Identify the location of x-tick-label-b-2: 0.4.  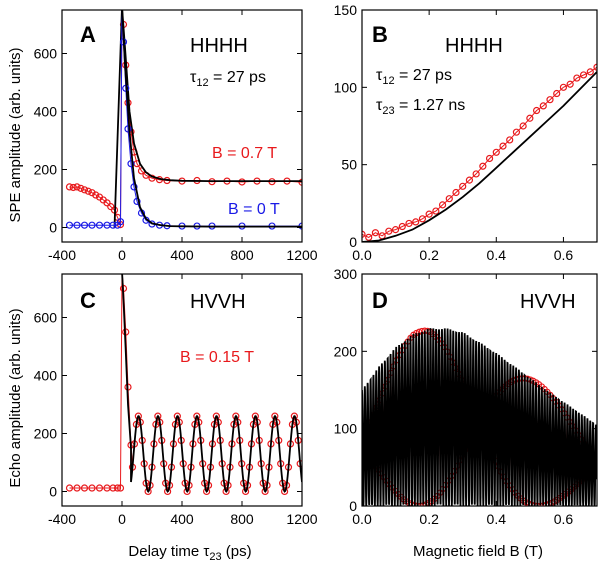
(497, 255).